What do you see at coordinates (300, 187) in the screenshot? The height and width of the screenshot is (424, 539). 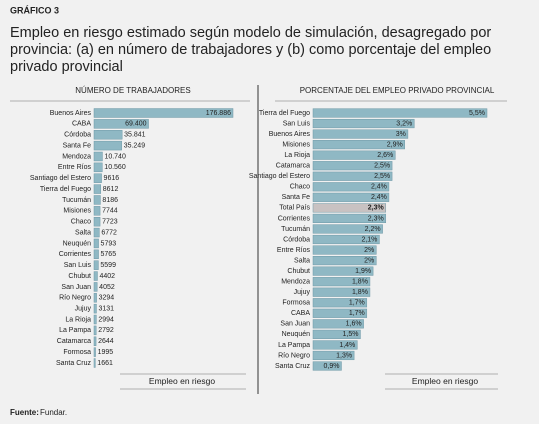 I see `category-label: Chaco` at bounding box center [300, 187].